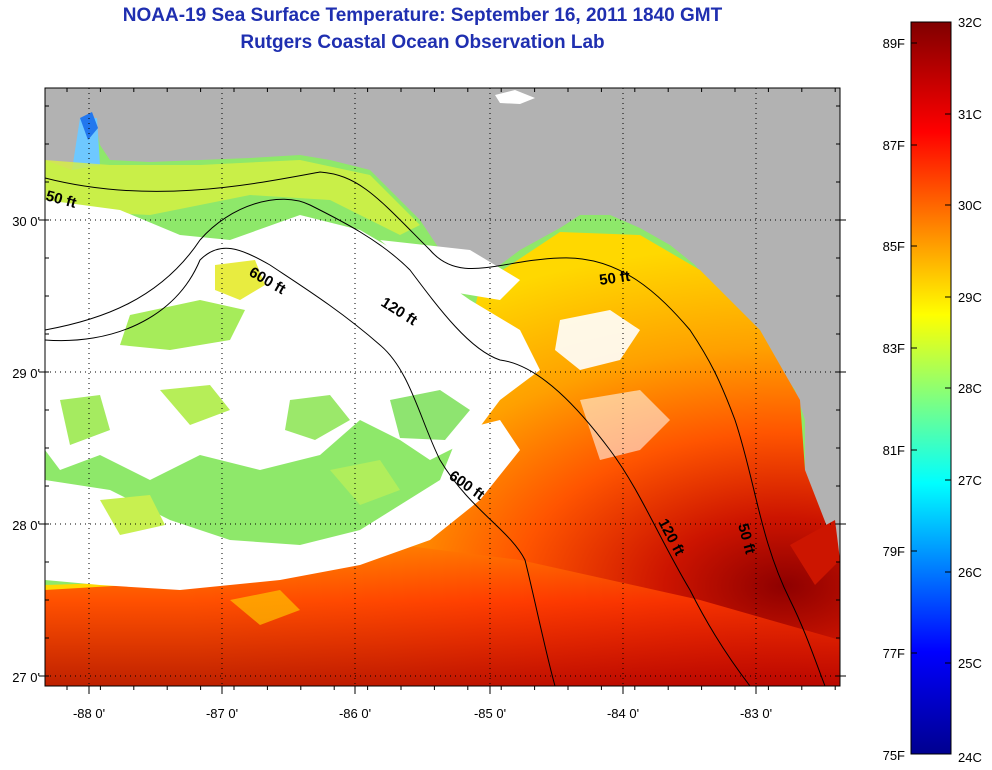 Image resolution: width=992 pixels, height=770 pixels. I want to click on colorbar-ticks, so click(931, 388).